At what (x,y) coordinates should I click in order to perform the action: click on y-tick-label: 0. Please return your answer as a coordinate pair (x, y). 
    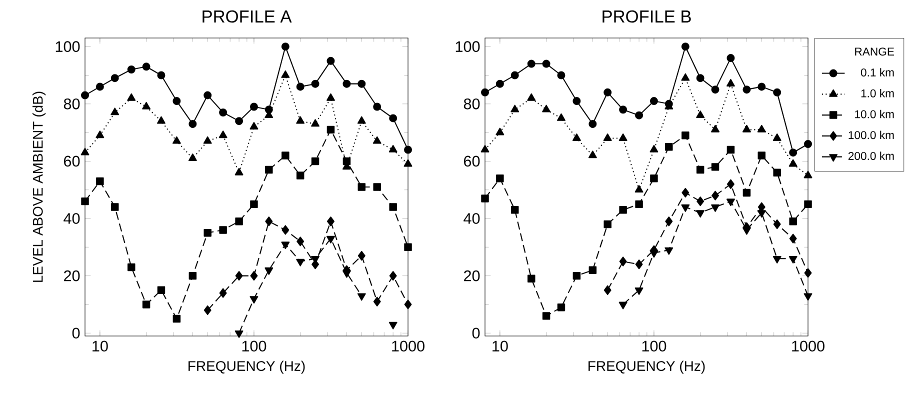
    Looking at the image, I should click on (76, 333).